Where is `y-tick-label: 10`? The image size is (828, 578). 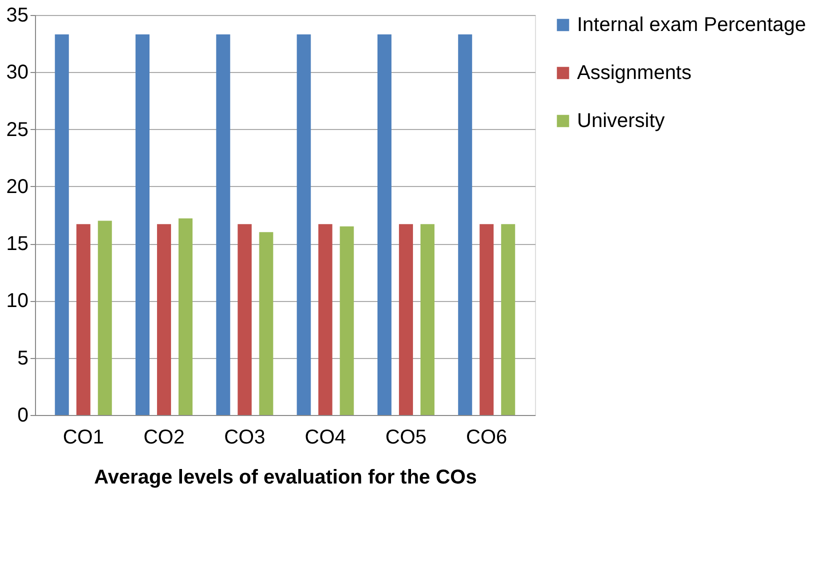 y-tick-label: 10 is located at coordinates (17, 301).